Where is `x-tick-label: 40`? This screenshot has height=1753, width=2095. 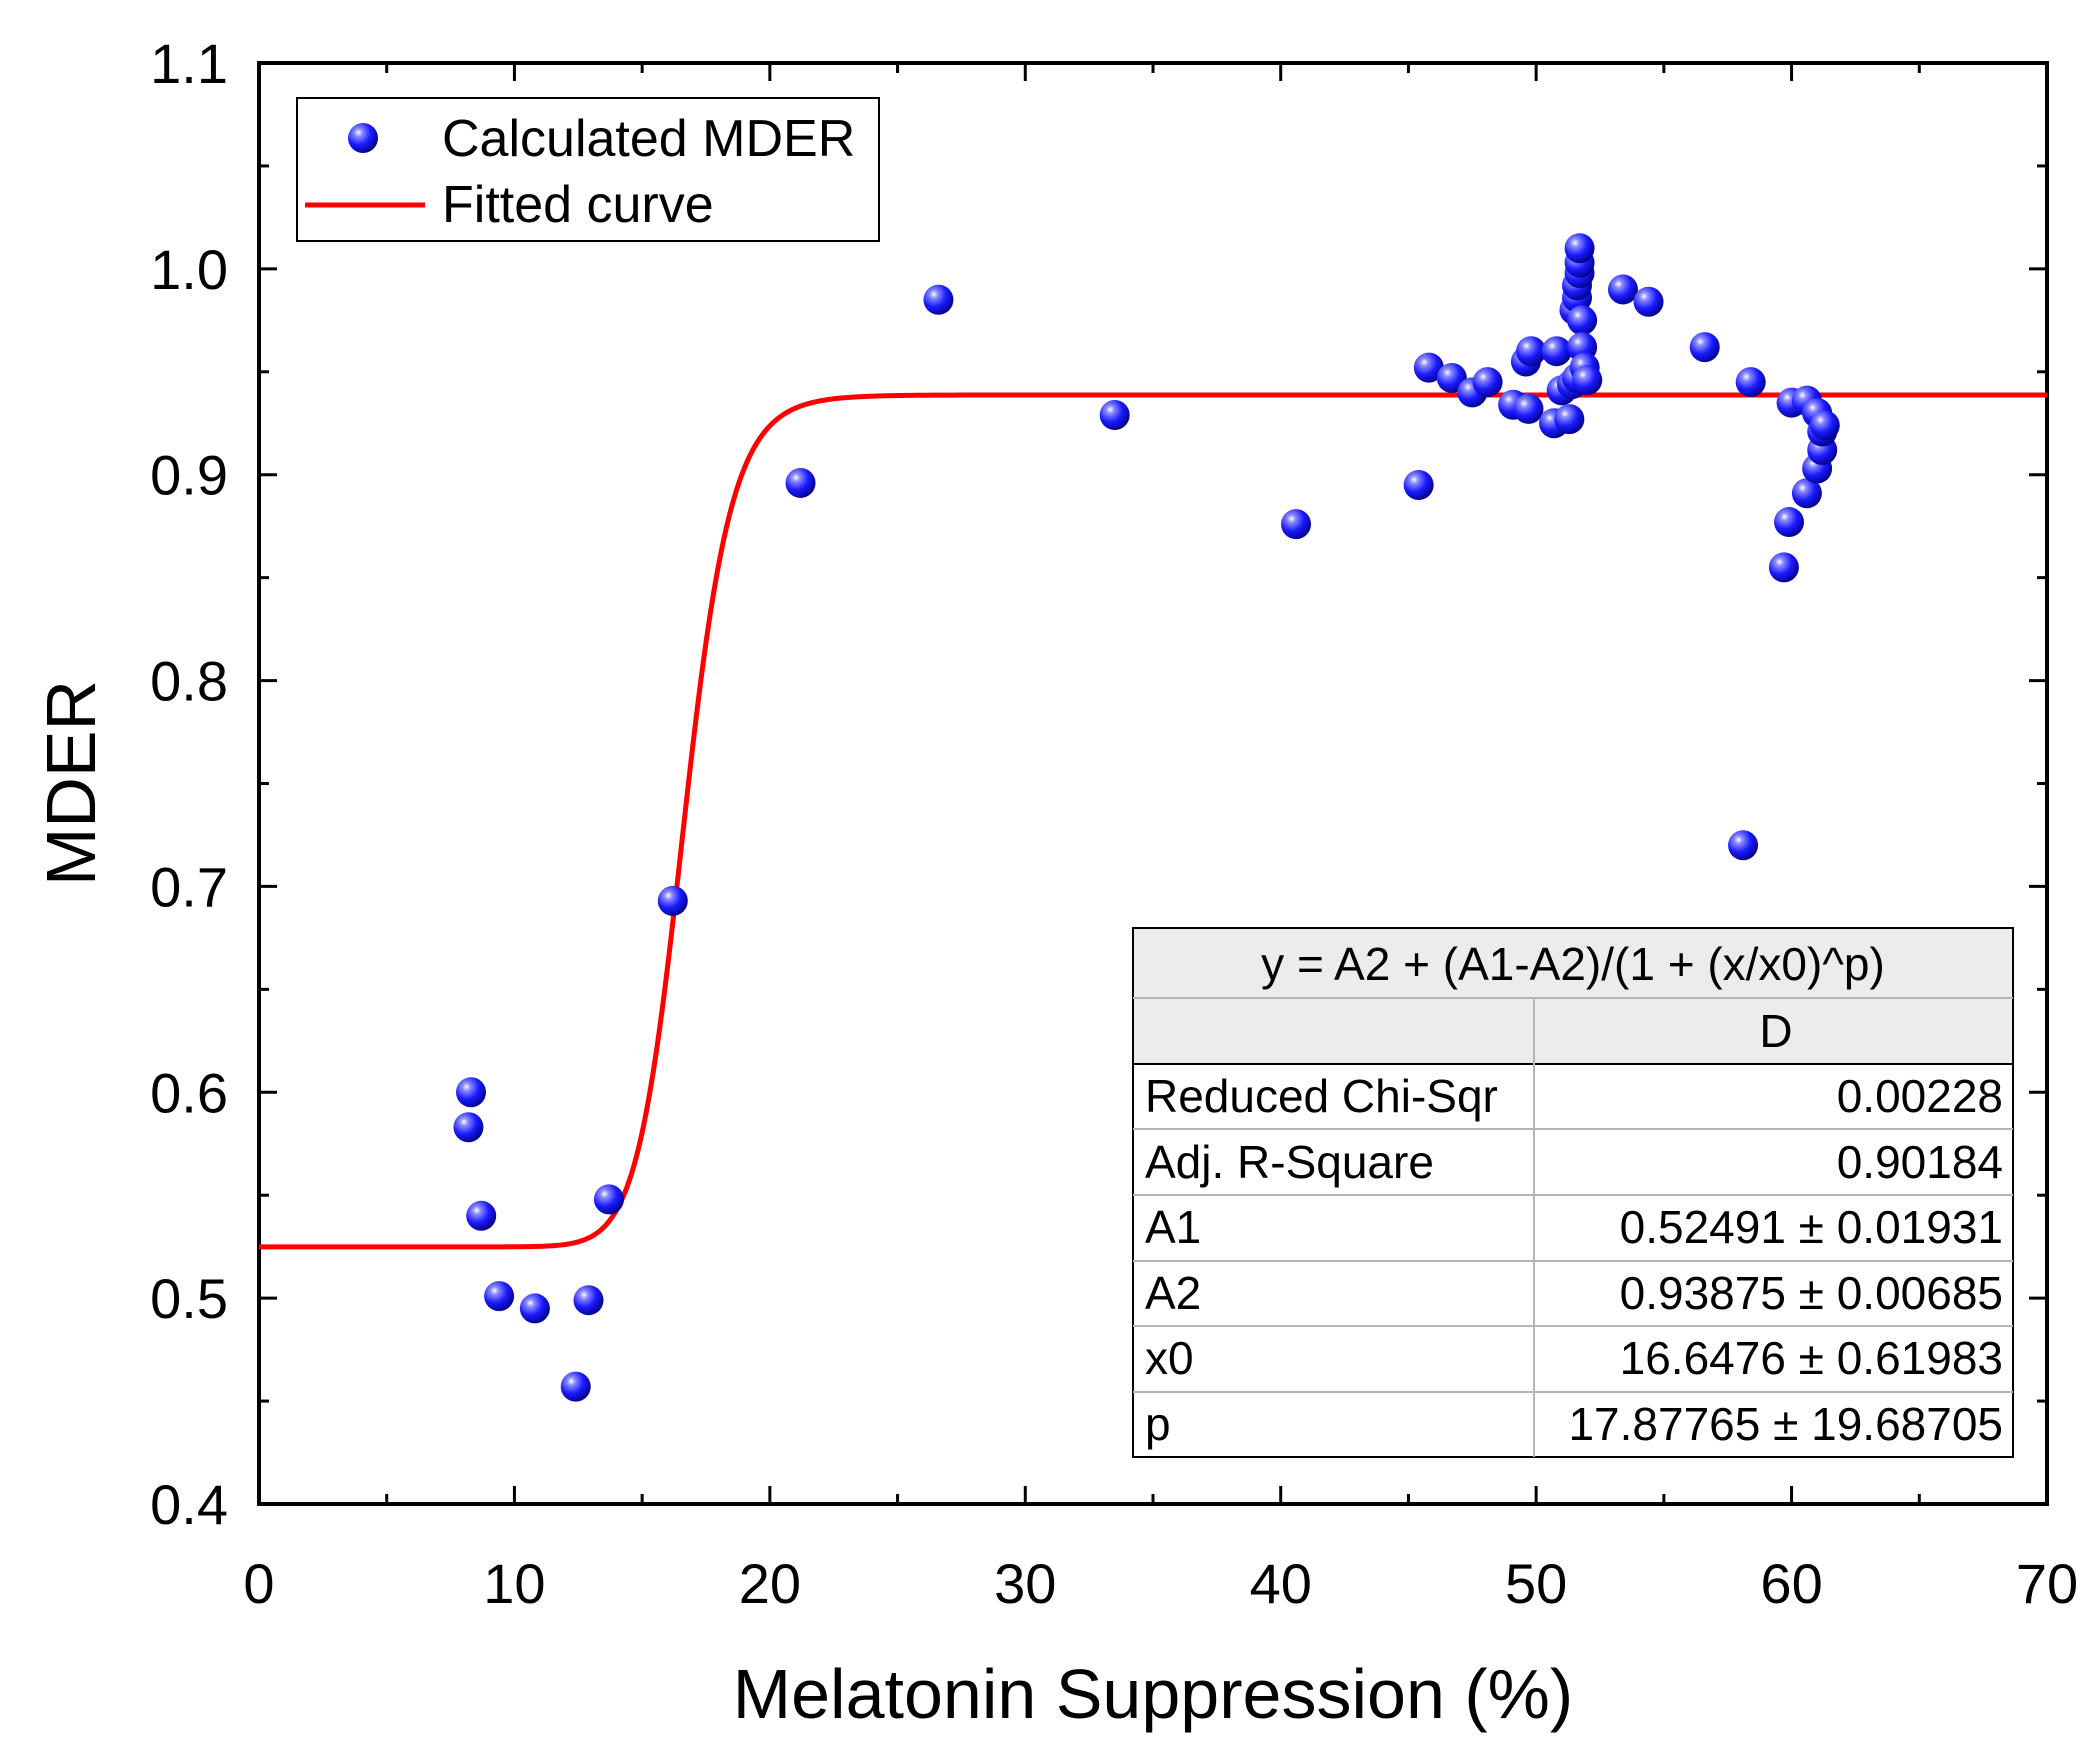 x-tick-label: 40 is located at coordinates (1281, 1583).